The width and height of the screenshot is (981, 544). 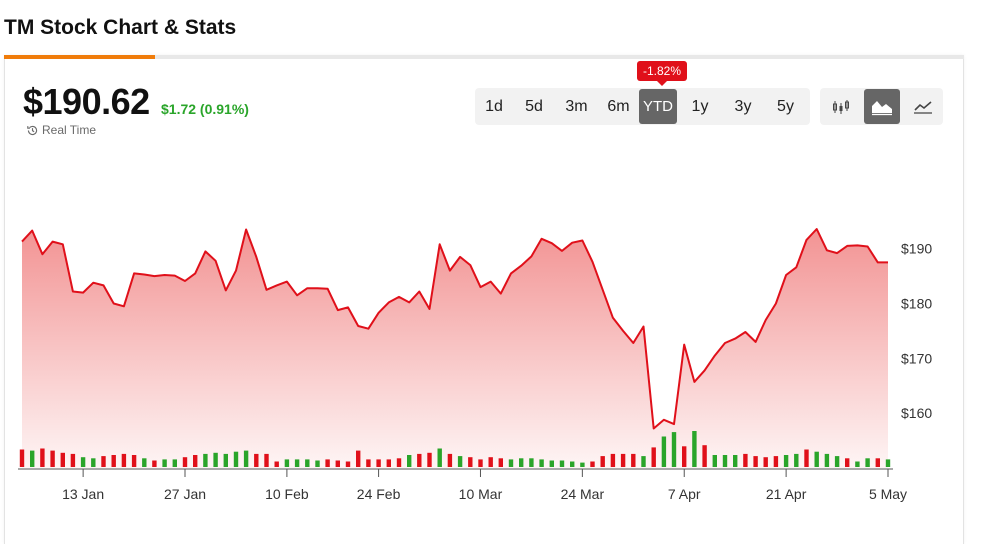 I want to click on area-chart-icon, so click(x=881, y=107).